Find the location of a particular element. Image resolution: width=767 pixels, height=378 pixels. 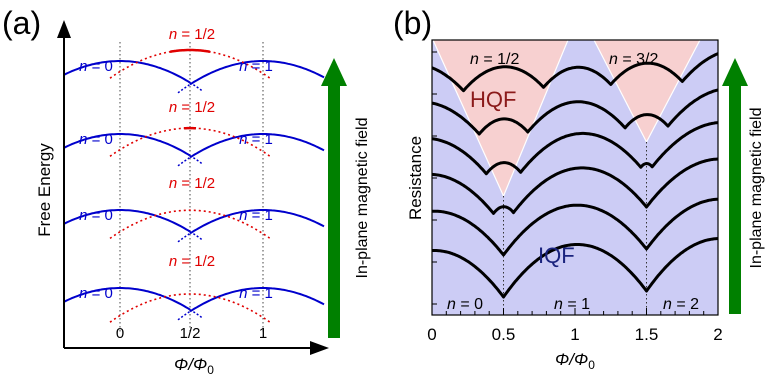

panel-b-dotted-guides is located at coordinates (575, 228).